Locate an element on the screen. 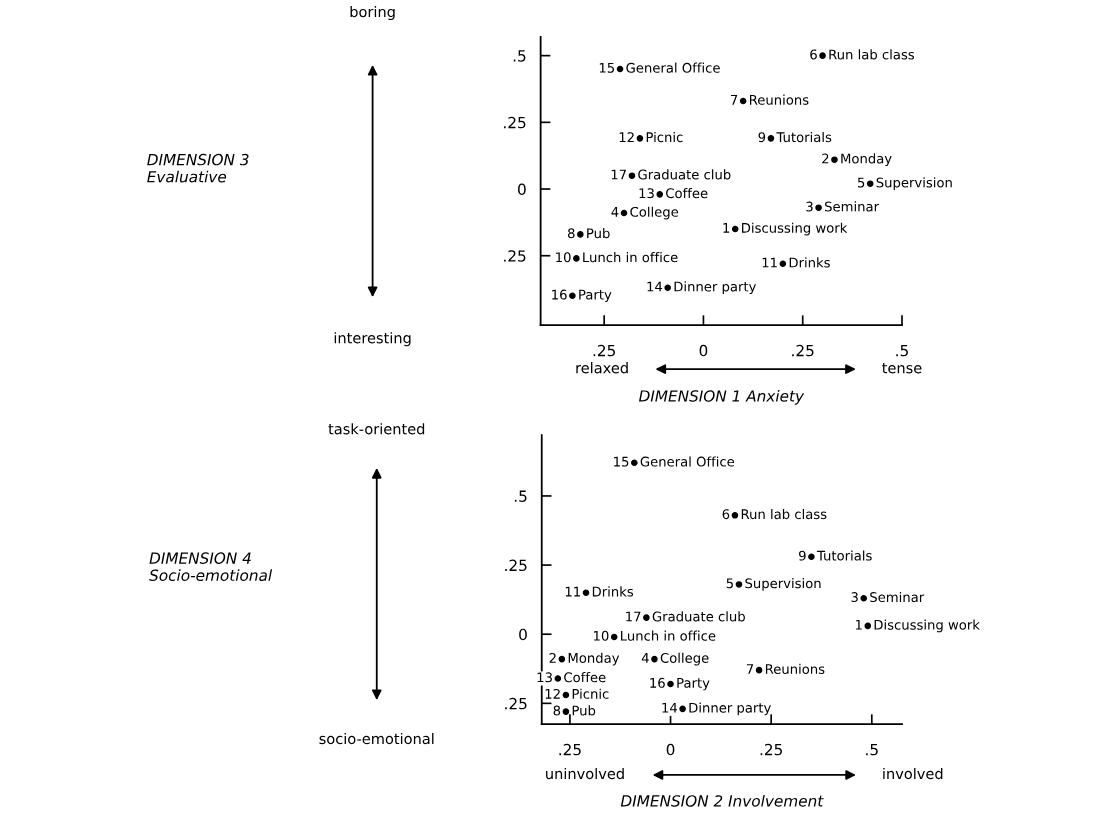 This screenshot has height=840, width=1117. annotation: 11 is located at coordinates (572, 591).